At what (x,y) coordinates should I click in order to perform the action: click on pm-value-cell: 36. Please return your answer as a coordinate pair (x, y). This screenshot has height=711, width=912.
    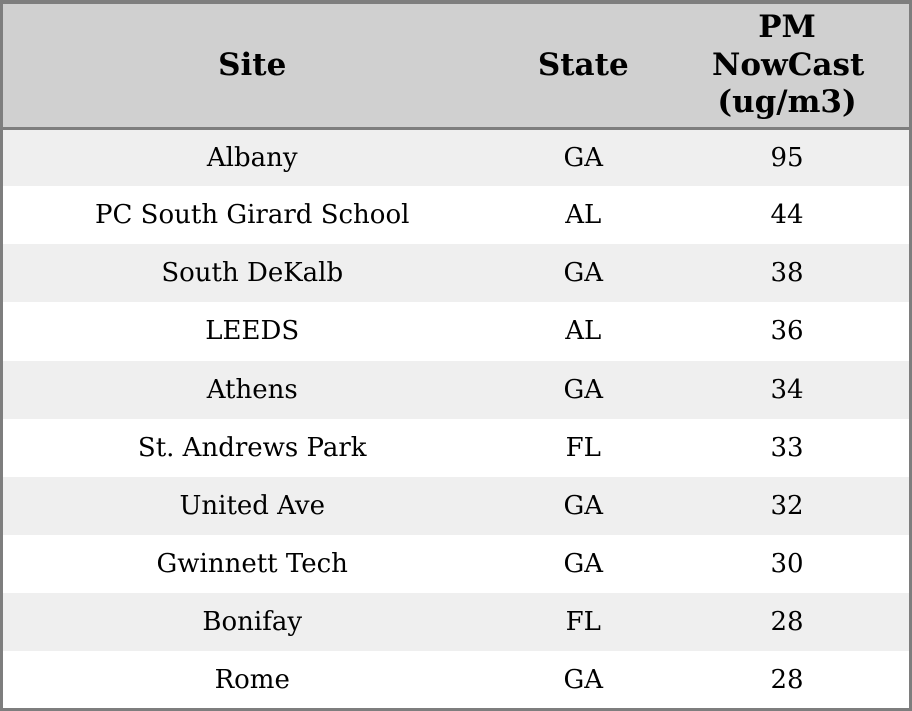
    Looking at the image, I should click on (788, 331).